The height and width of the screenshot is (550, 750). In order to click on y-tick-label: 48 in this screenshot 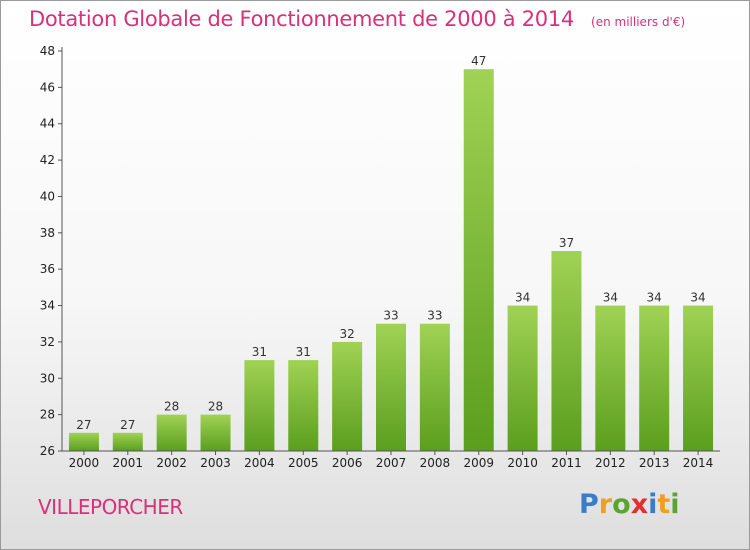, I will do `click(47, 51)`.